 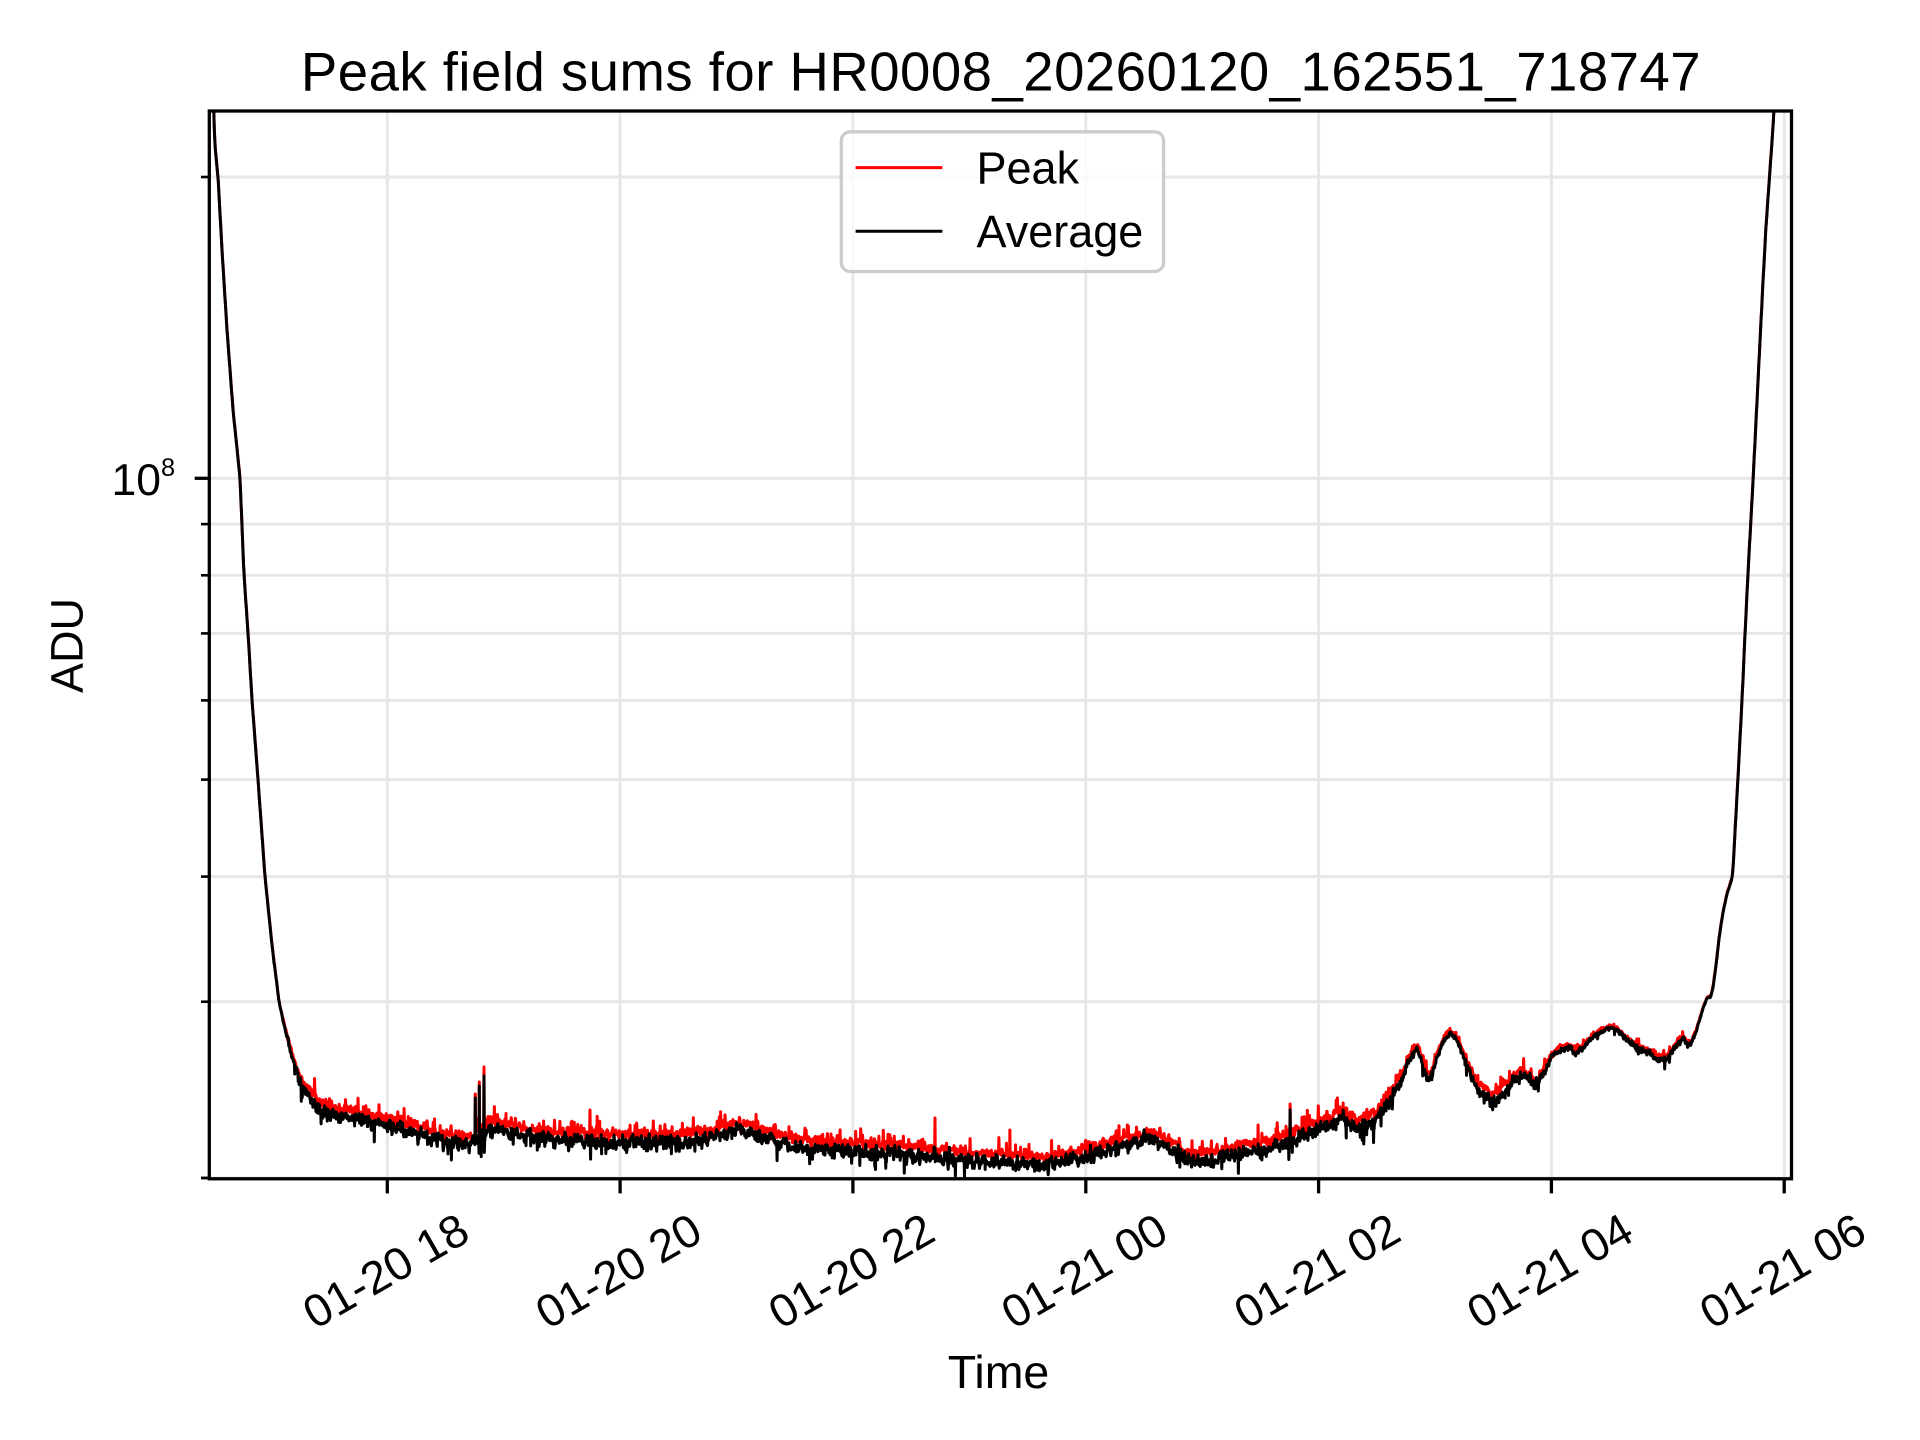 What do you see at coordinates (1060, 231) in the screenshot?
I see `svg-text: Average` at bounding box center [1060, 231].